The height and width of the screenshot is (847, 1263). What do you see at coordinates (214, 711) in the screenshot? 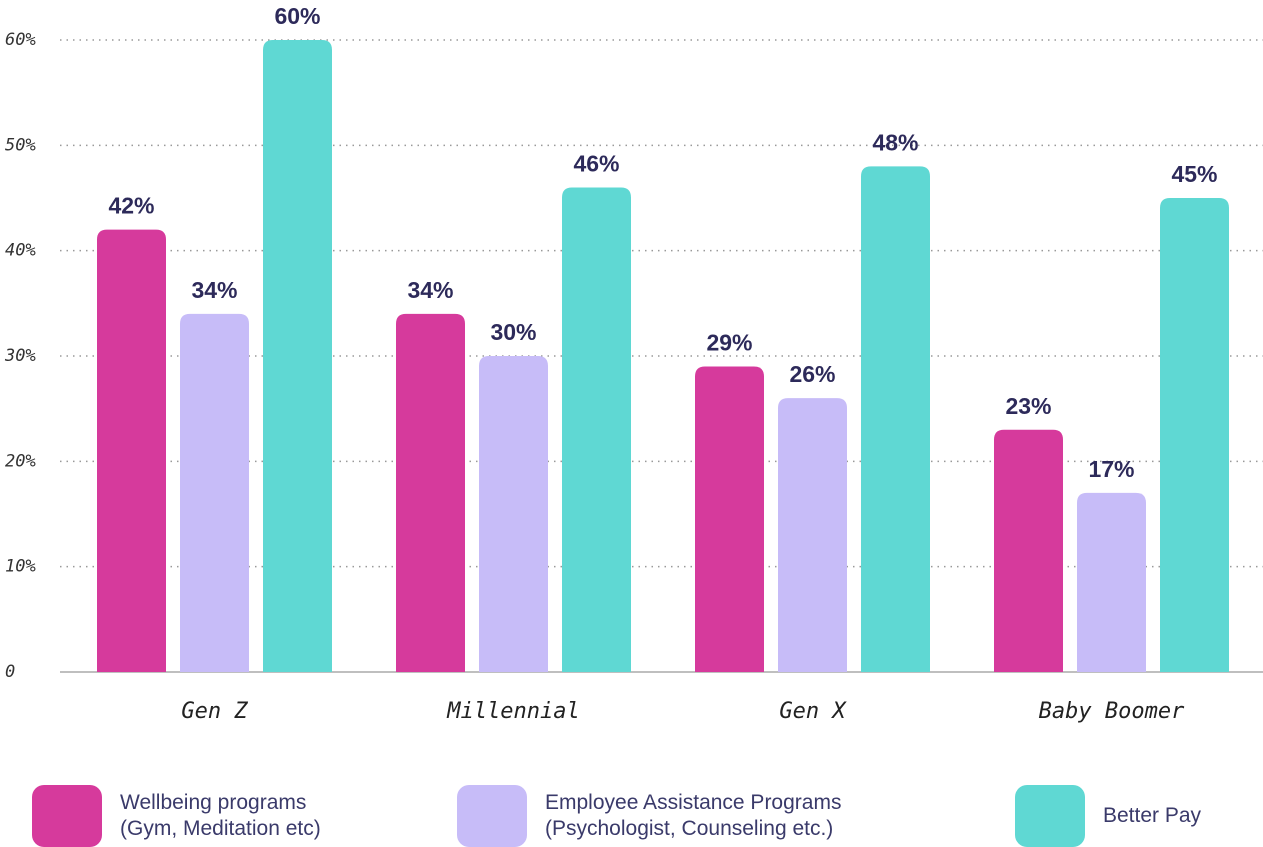
I see `x-tick-label: Gen Z` at bounding box center [214, 711].